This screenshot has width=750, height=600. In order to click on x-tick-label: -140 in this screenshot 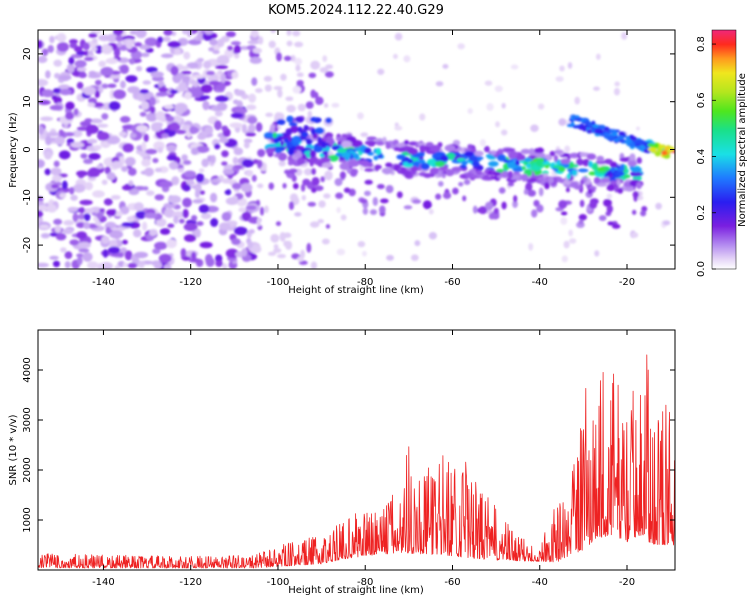, I will do `click(103, 582)`.